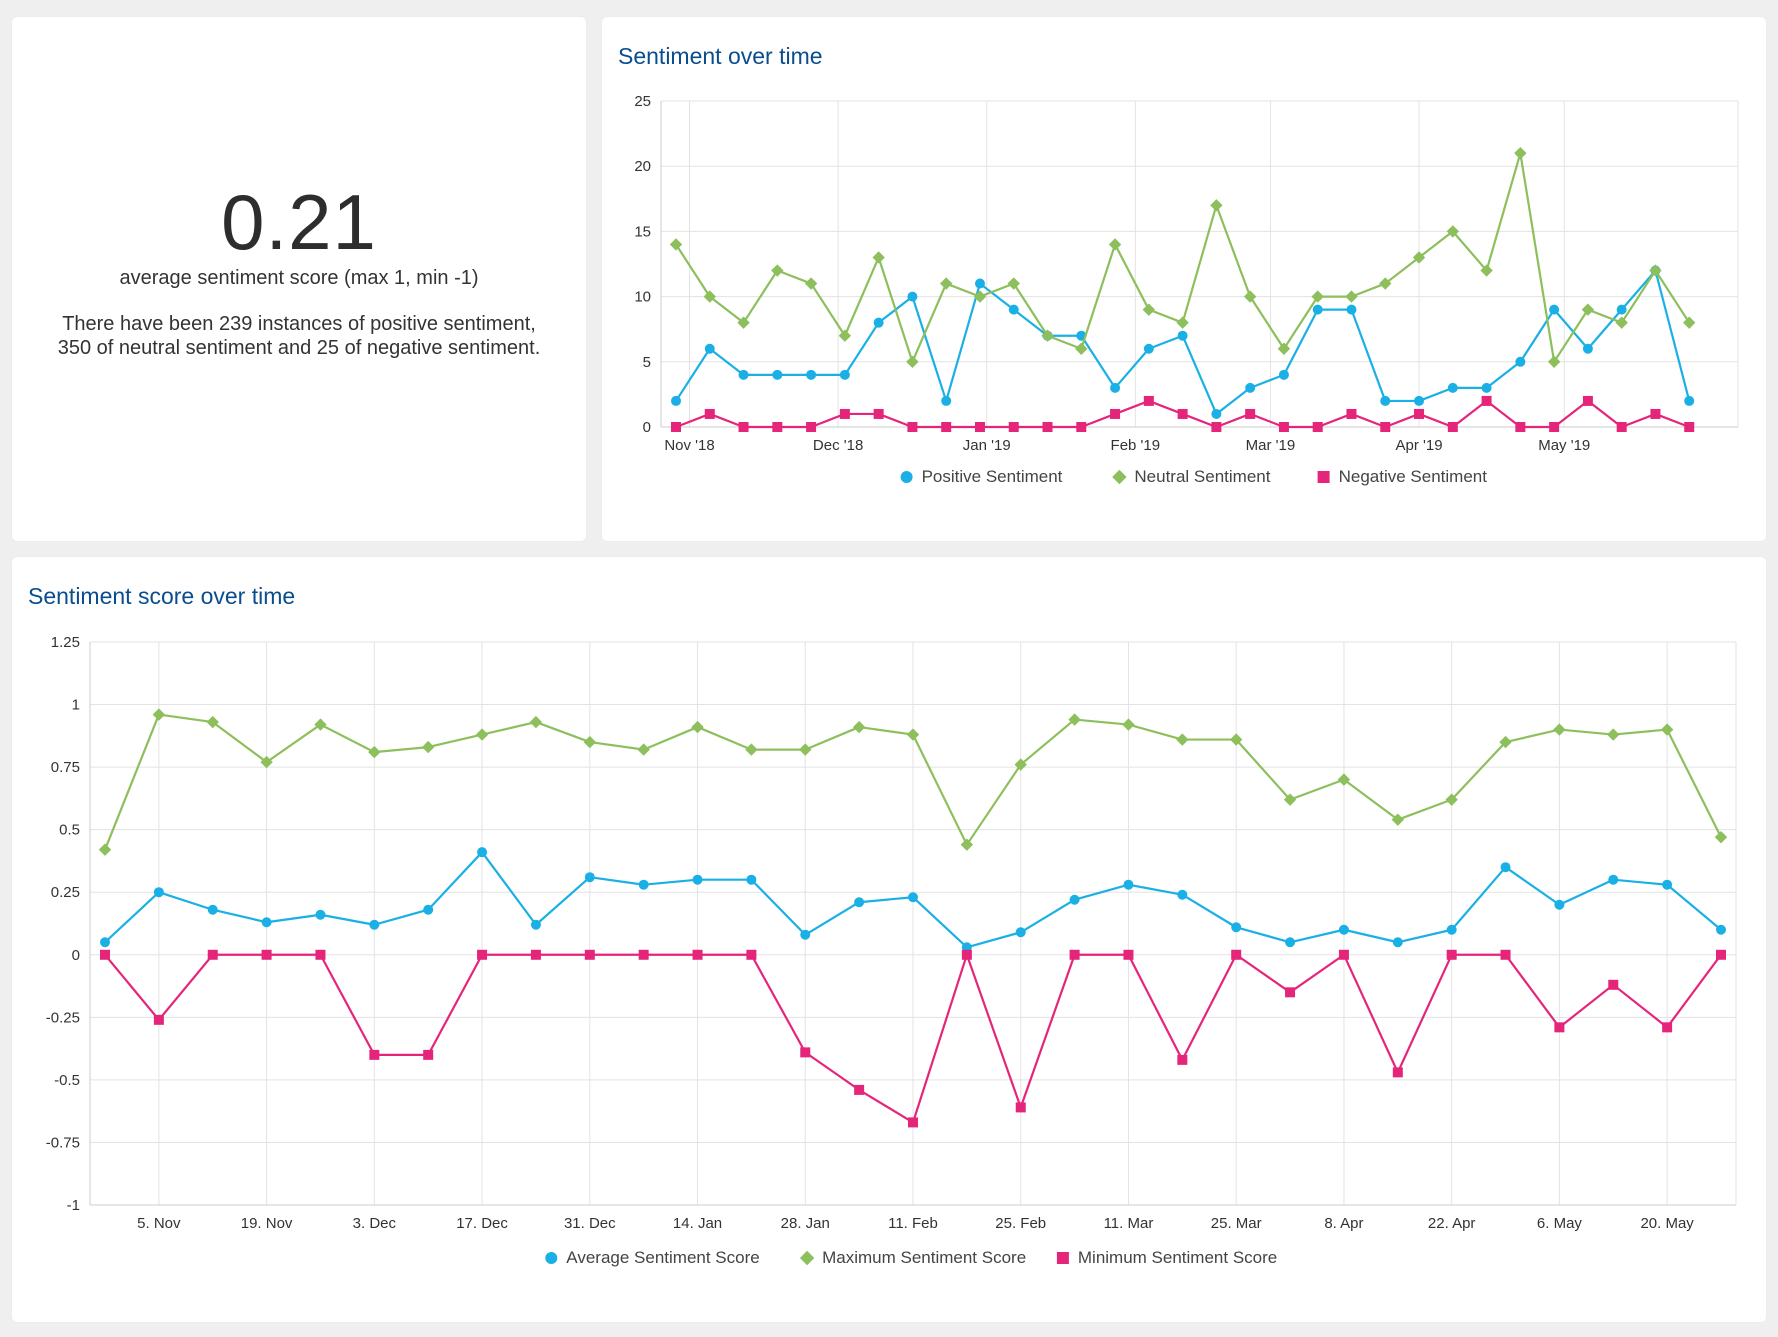 The image size is (1778, 1337). Describe the element at coordinates (1177, 1257) in the screenshot. I see `score-legend-label: Minimum Sentiment Score` at that location.